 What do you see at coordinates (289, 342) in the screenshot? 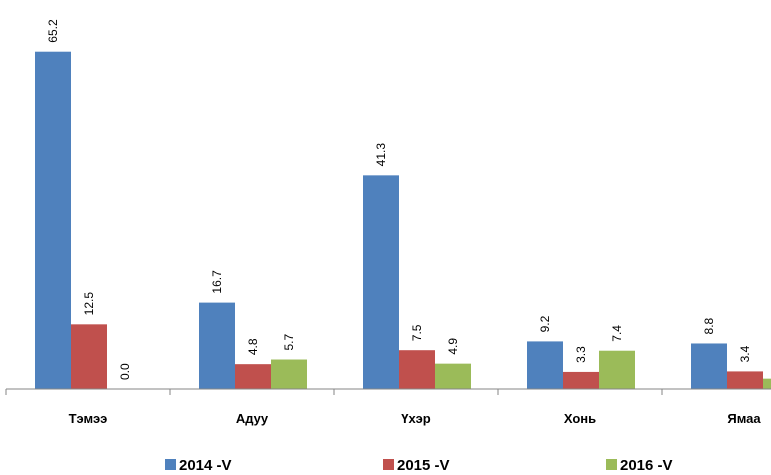
I see `data-label: 5.7` at bounding box center [289, 342].